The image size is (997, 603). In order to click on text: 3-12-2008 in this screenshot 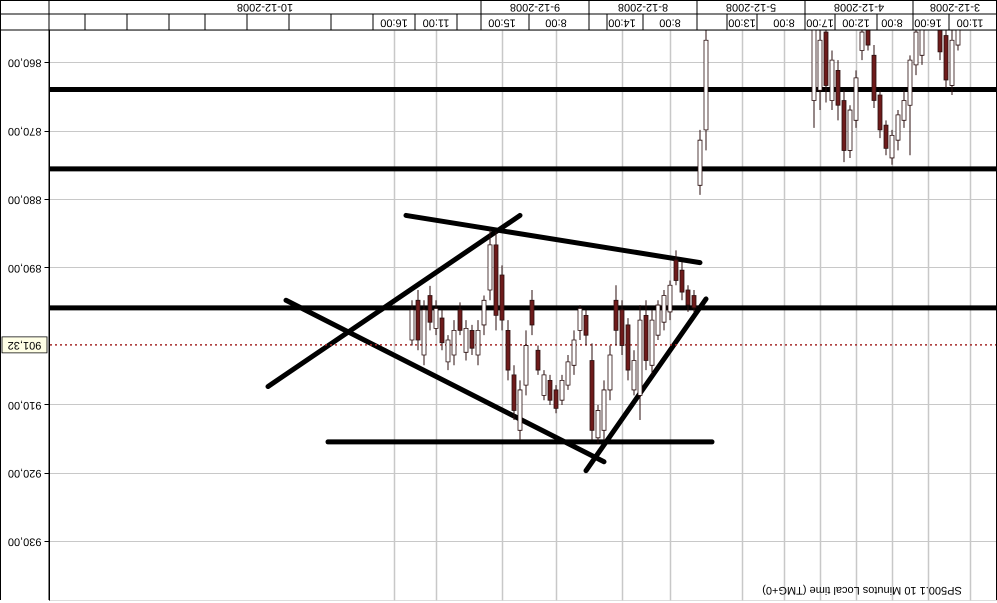, I will do `click(955, 7)`.